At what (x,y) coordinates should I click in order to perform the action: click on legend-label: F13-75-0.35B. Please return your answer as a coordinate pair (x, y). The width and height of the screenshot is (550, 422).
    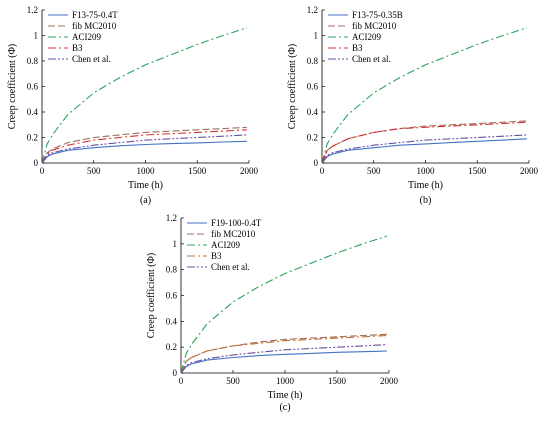
    Looking at the image, I should click on (377, 15).